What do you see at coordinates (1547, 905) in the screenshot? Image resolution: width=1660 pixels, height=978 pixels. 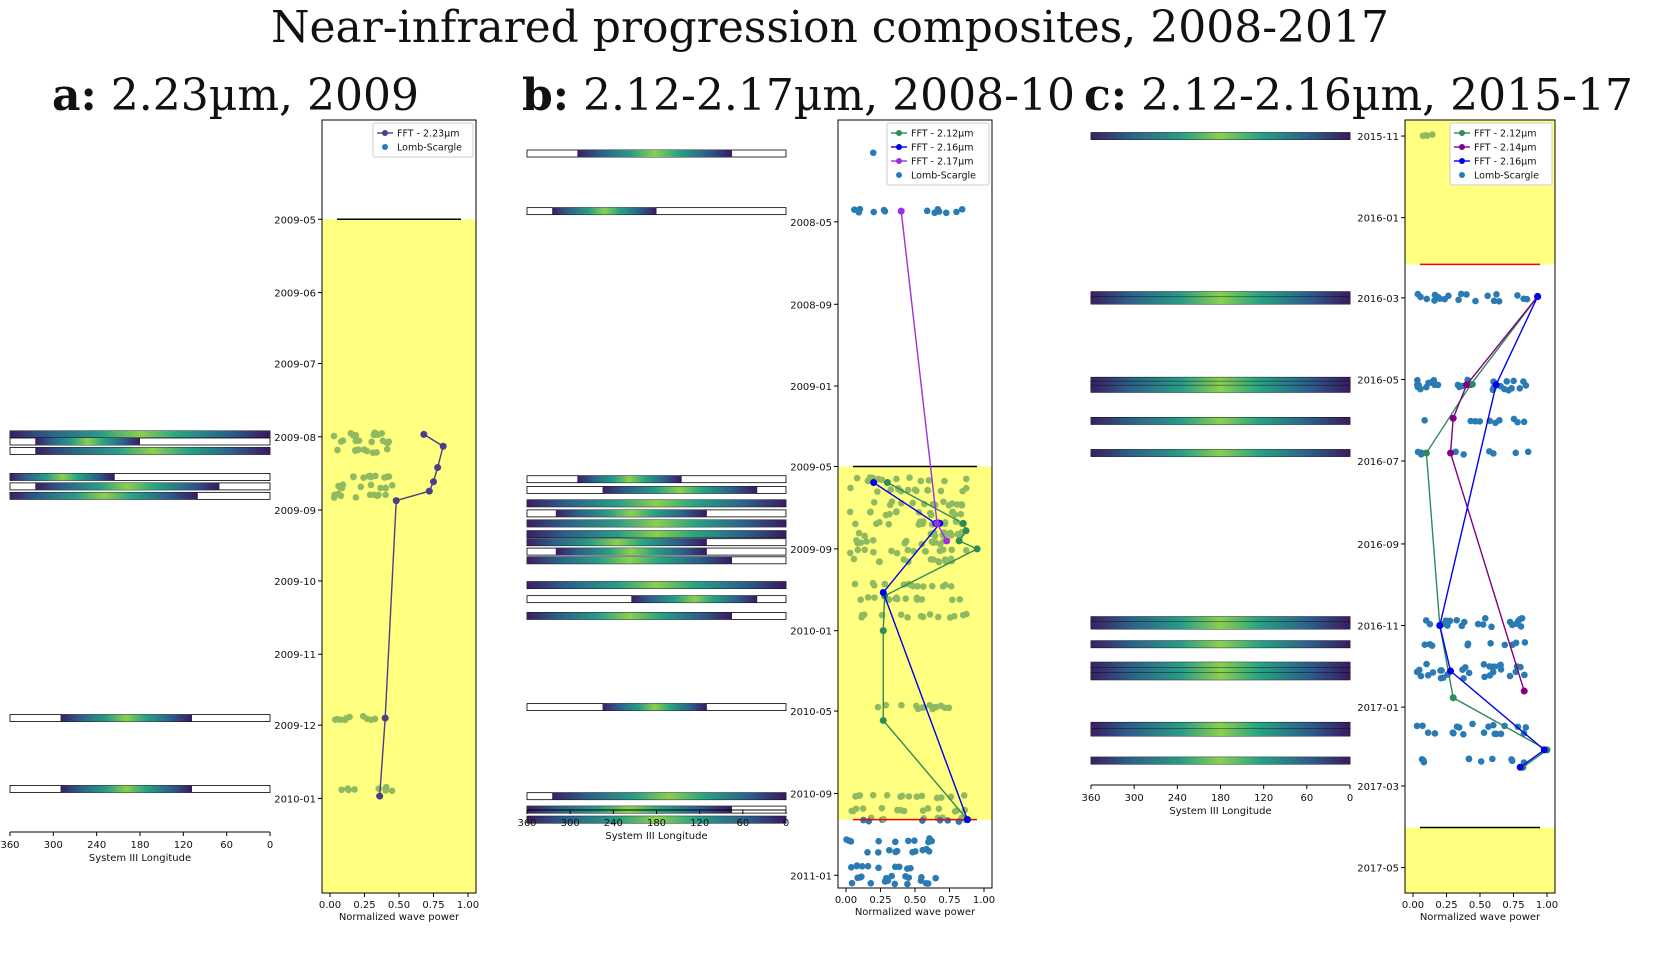 I see `power-tick-label: 1.00` at bounding box center [1547, 905].